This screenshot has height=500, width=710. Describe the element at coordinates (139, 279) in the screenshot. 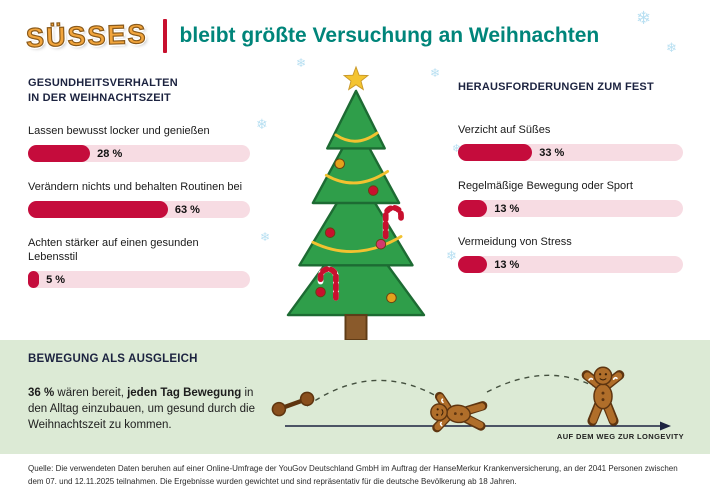

I see `bar-track: 5 %` at that location.